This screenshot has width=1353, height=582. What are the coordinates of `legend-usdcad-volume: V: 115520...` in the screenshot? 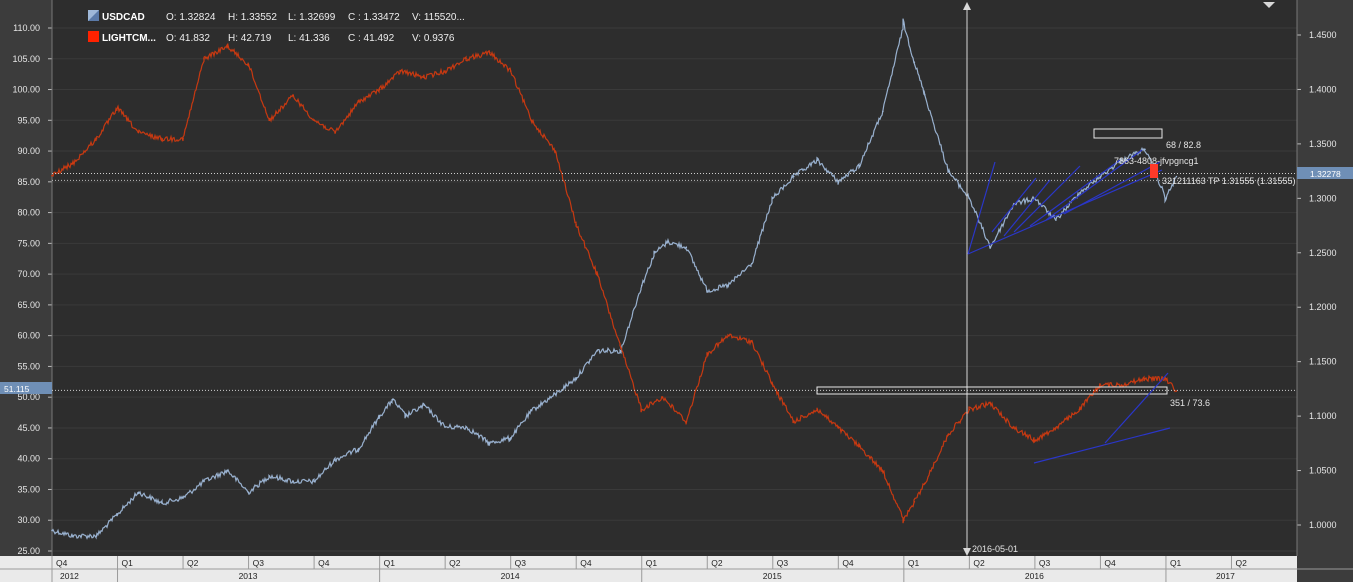 It's located at (438, 17).